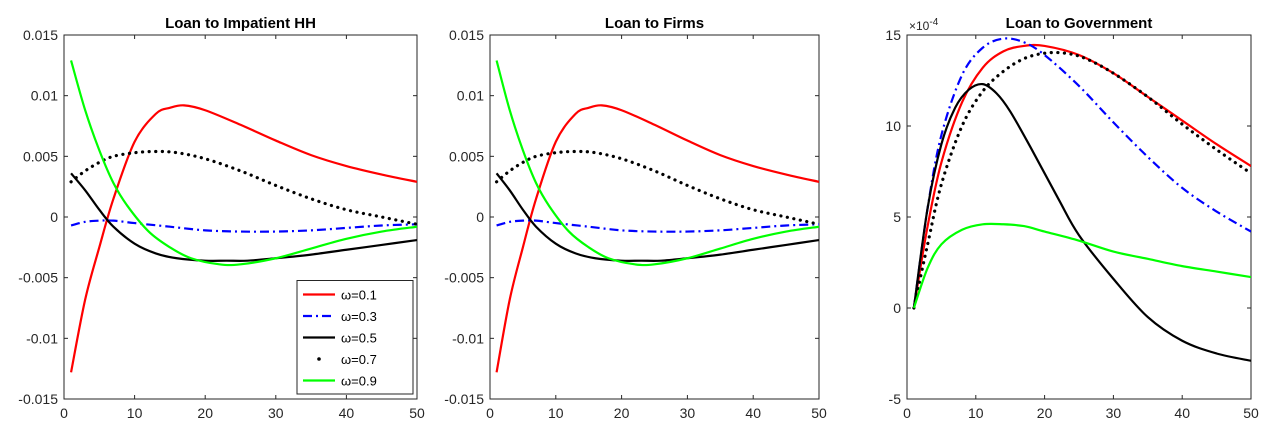 The width and height of the screenshot is (1262, 421). What do you see at coordinates (924, 25) in the screenshot?
I see `y-exponent-label: ×10⁻⁴` at bounding box center [924, 25].